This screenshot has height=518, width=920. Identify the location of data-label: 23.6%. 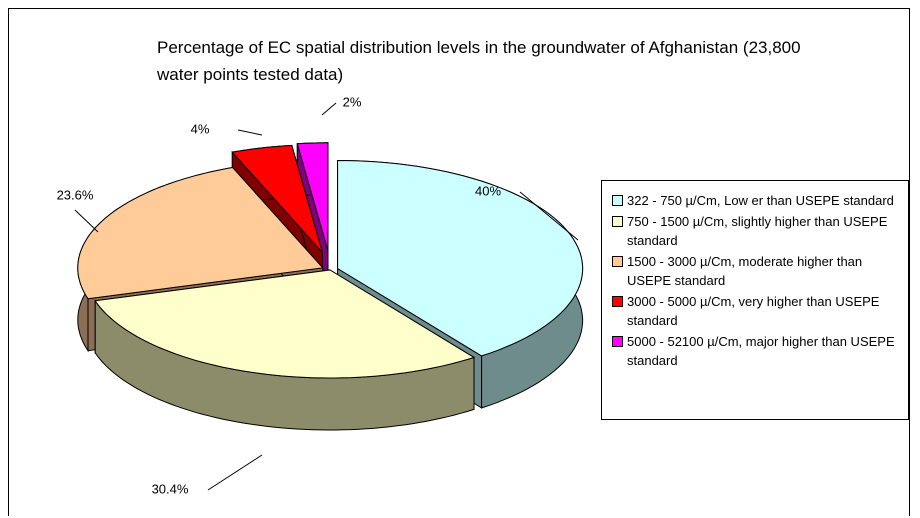
(75, 194).